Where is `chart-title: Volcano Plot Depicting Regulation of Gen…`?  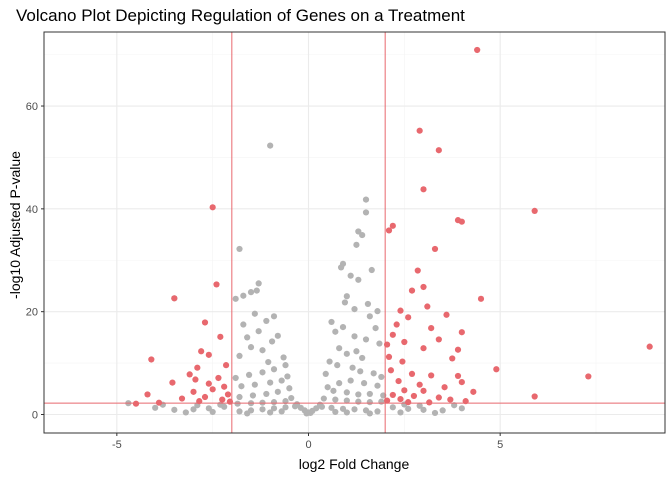 chart-title: Volcano Plot Depicting Regulation of Gen… is located at coordinates (240, 15).